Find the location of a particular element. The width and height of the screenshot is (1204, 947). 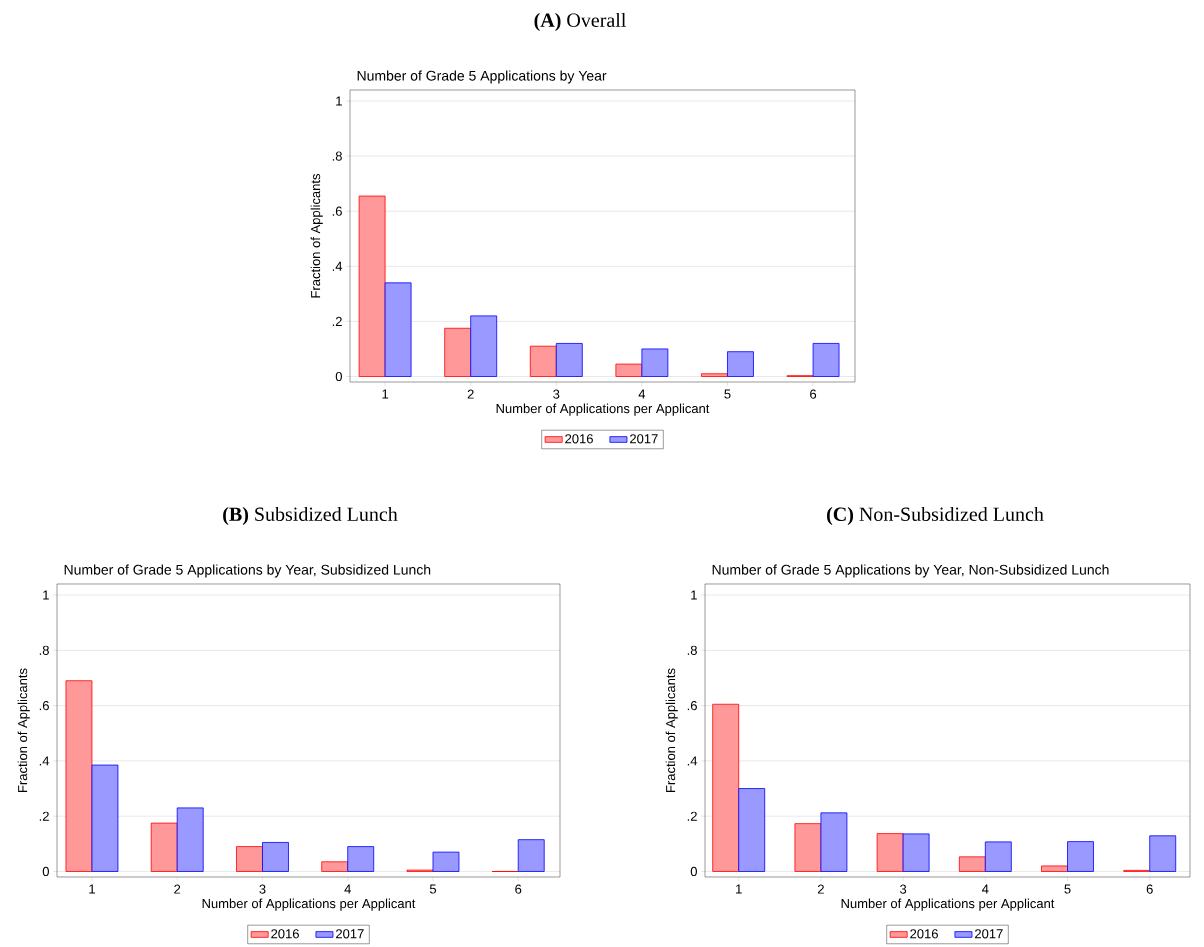

chart-subtitle: Number of Grade 5 Applications by Year is located at coordinates (482, 77).